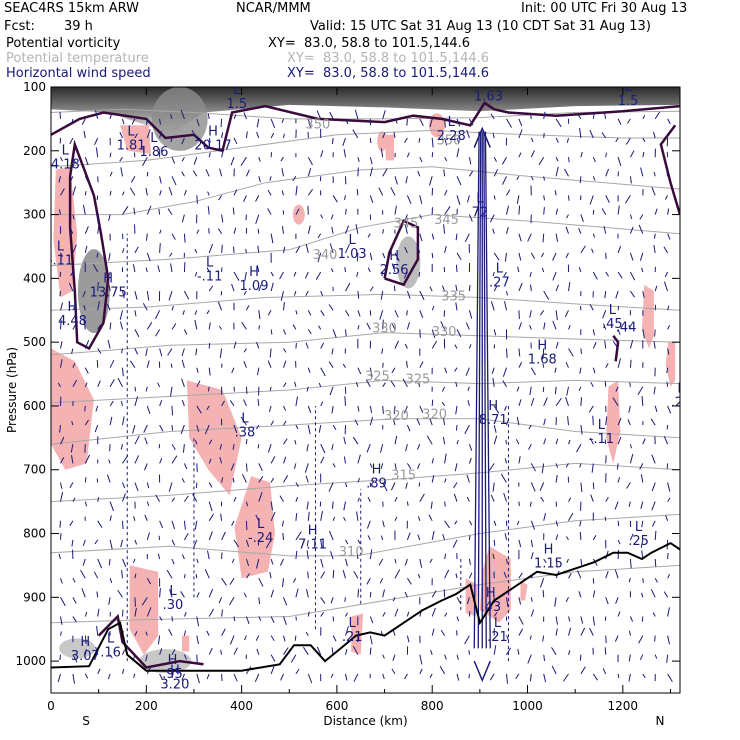 Image resolution: width=740 pixels, height=740 pixels. Describe the element at coordinates (153, 152) in the screenshot. I see `extremum-value: 1.86` at that location.